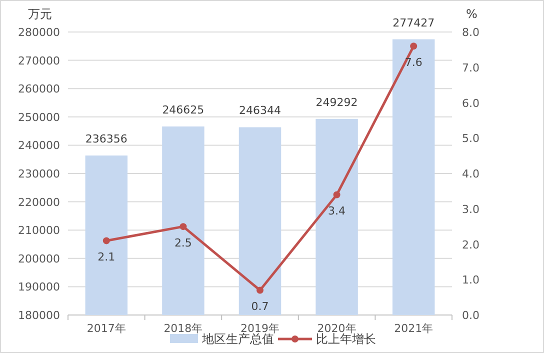 Image resolution: width=544 pixels, height=353 pixels. What do you see at coordinates (39, 202) in the screenshot?
I see `y-tick-label: 220000` at bounding box center [39, 202].